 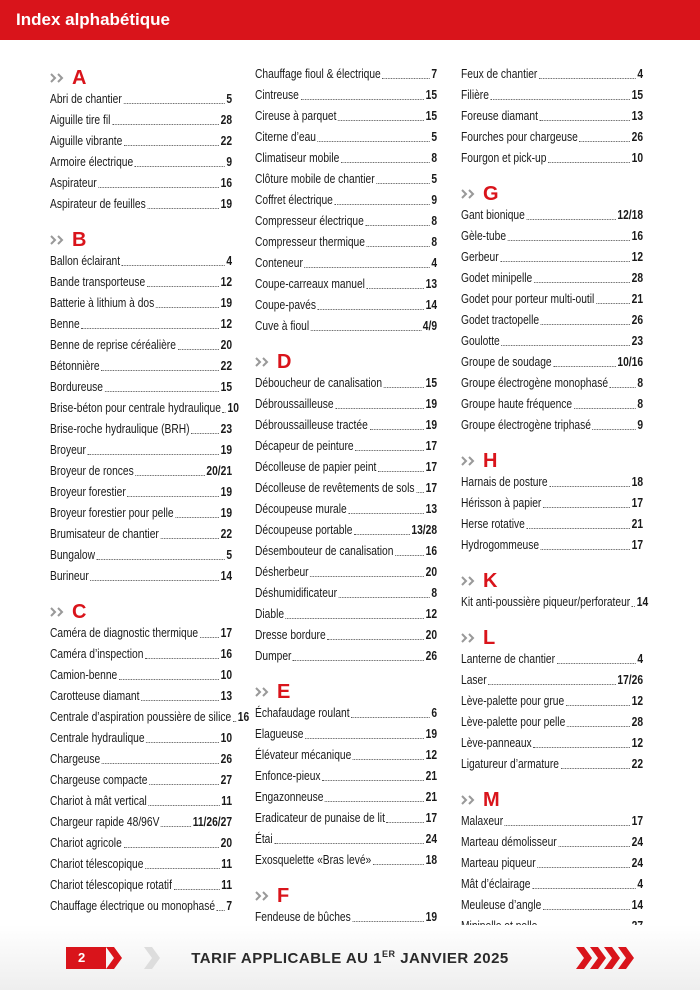 What do you see at coordinates (637, 341) in the screenshot?
I see `entry-page: 23` at bounding box center [637, 341].